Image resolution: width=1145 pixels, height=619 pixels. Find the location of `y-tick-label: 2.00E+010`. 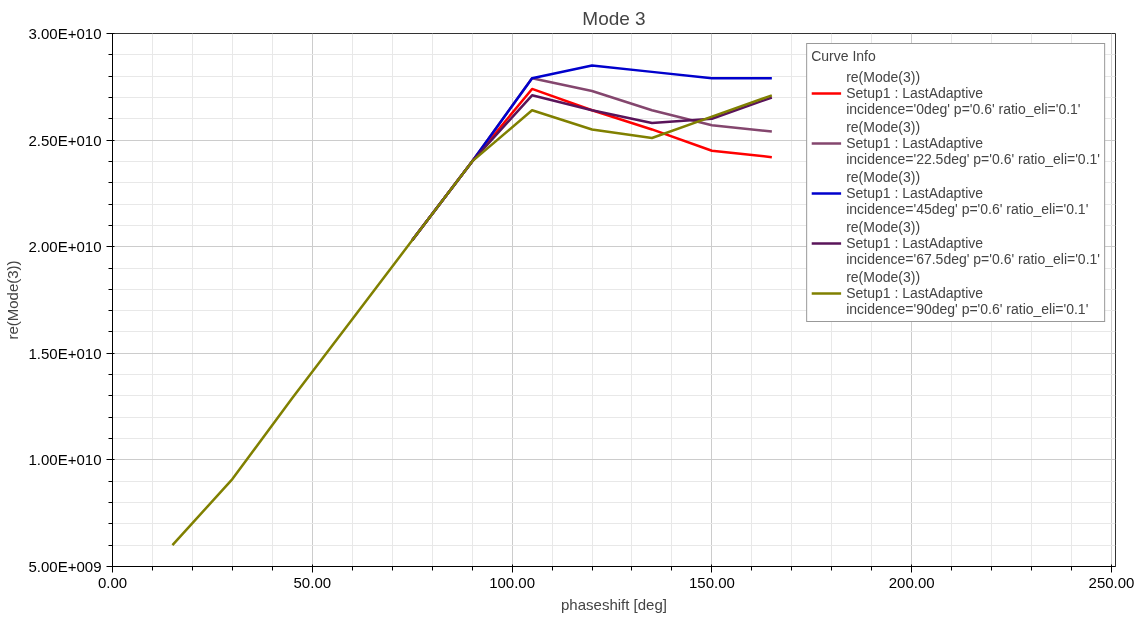

y-tick-label: 2.00E+010 is located at coordinates (65, 247).